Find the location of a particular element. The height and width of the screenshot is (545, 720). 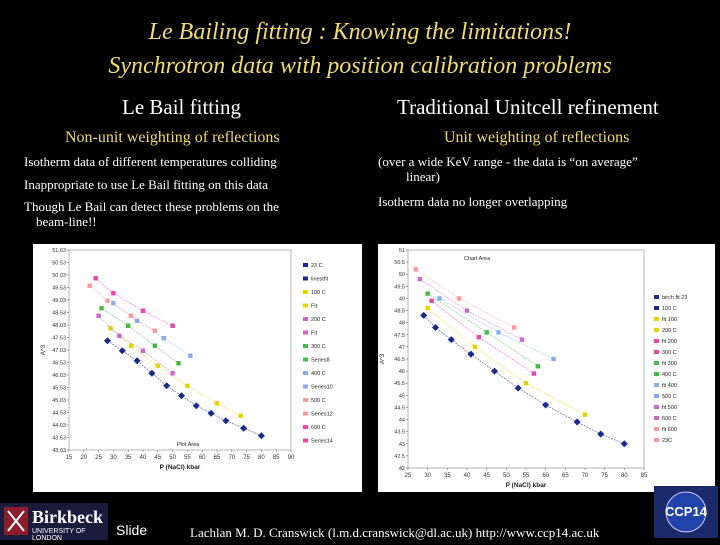

slide-label: Slide is located at coordinates (132, 530).